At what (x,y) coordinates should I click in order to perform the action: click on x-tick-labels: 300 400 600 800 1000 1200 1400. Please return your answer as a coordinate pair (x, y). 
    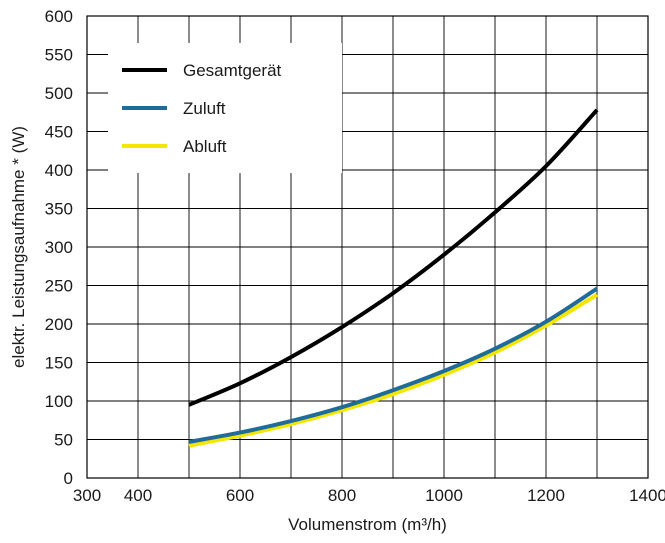
    Looking at the image, I should click on (369, 495).